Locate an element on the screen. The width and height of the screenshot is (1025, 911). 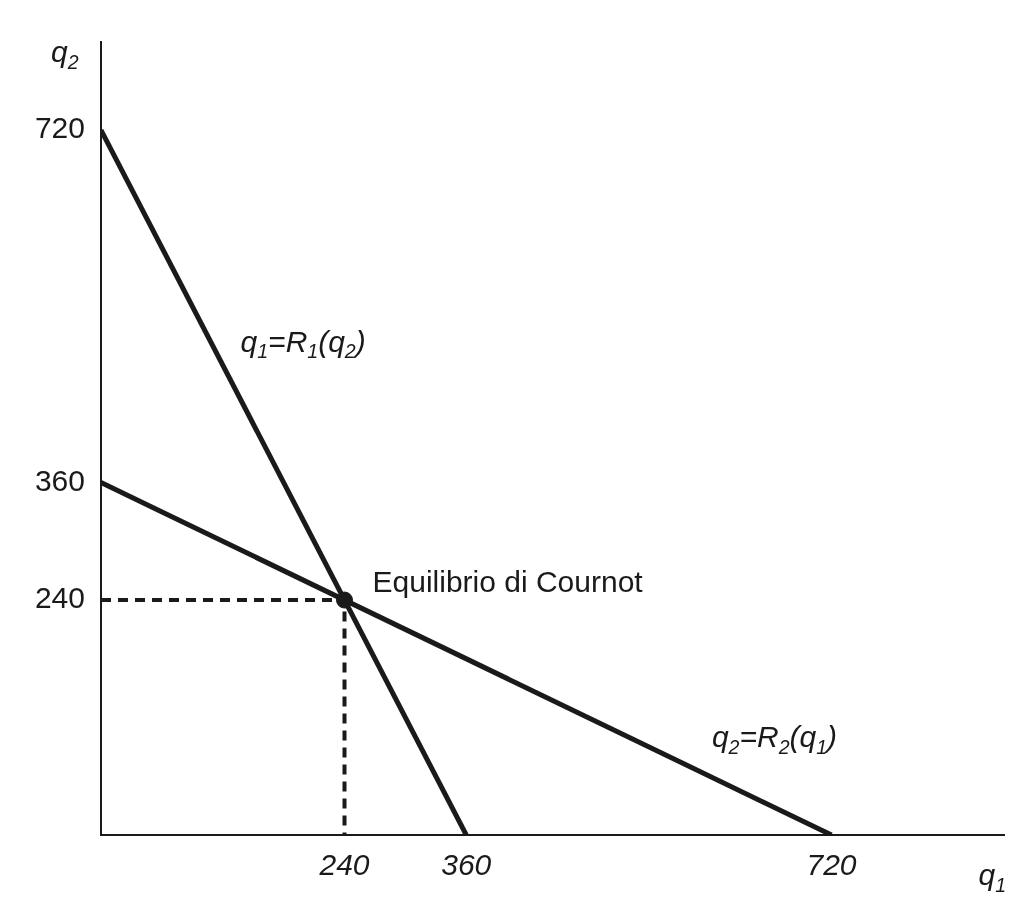
y-tick-label: 240 is located at coordinates (59, 598).